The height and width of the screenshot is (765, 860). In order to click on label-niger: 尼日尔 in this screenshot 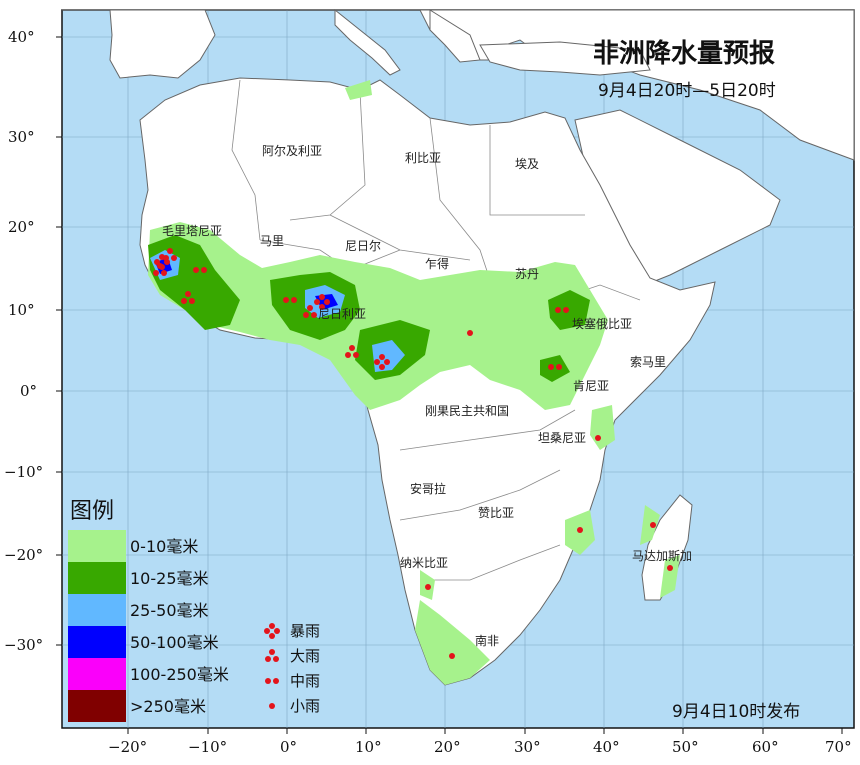, I will do `click(363, 245)`.